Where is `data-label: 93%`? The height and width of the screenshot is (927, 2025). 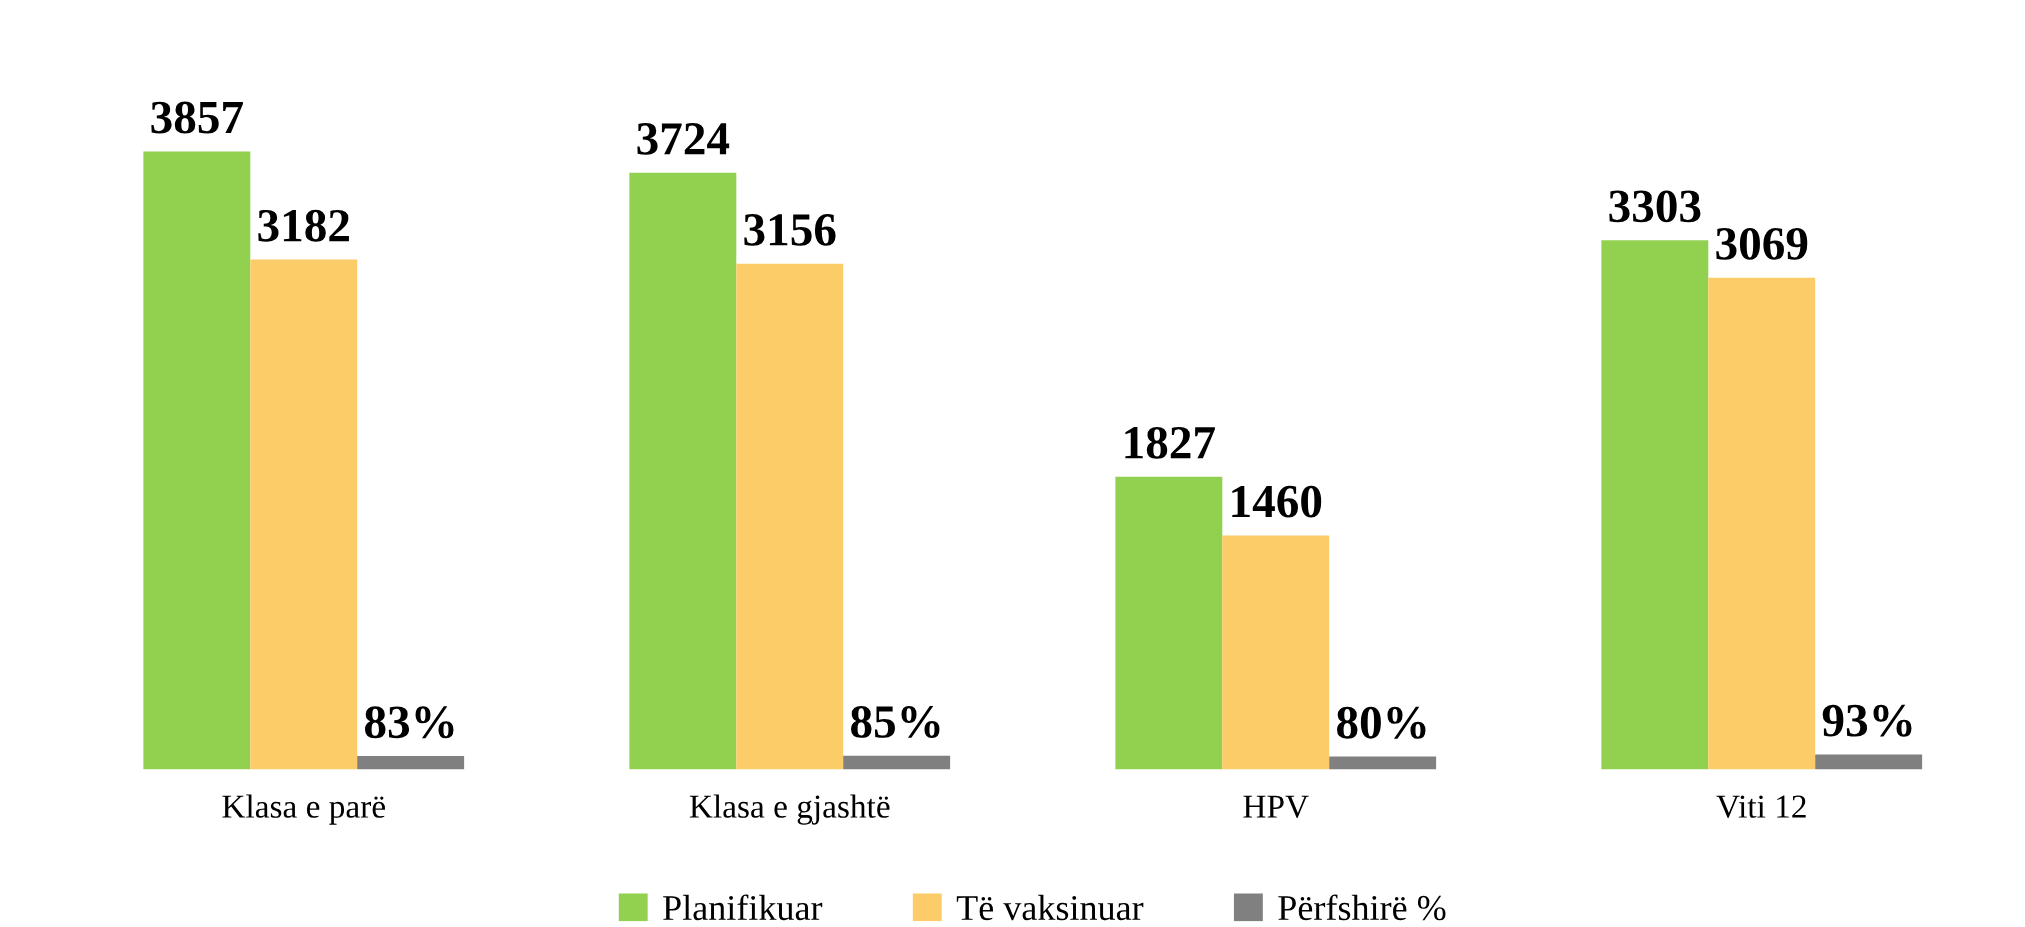 data-label: 93% is located at coordinates (1867, 720).